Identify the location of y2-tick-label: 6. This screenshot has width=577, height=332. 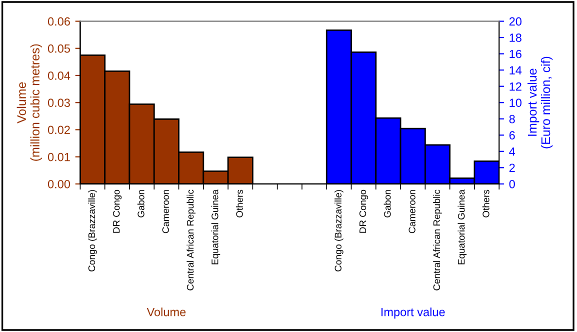
(512, 135).